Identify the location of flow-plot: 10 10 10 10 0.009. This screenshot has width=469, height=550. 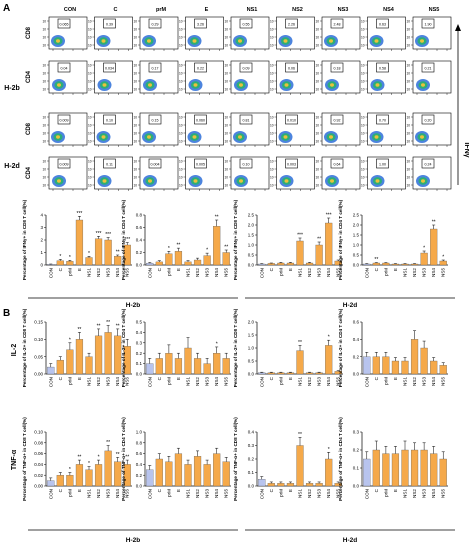
(65, 173).